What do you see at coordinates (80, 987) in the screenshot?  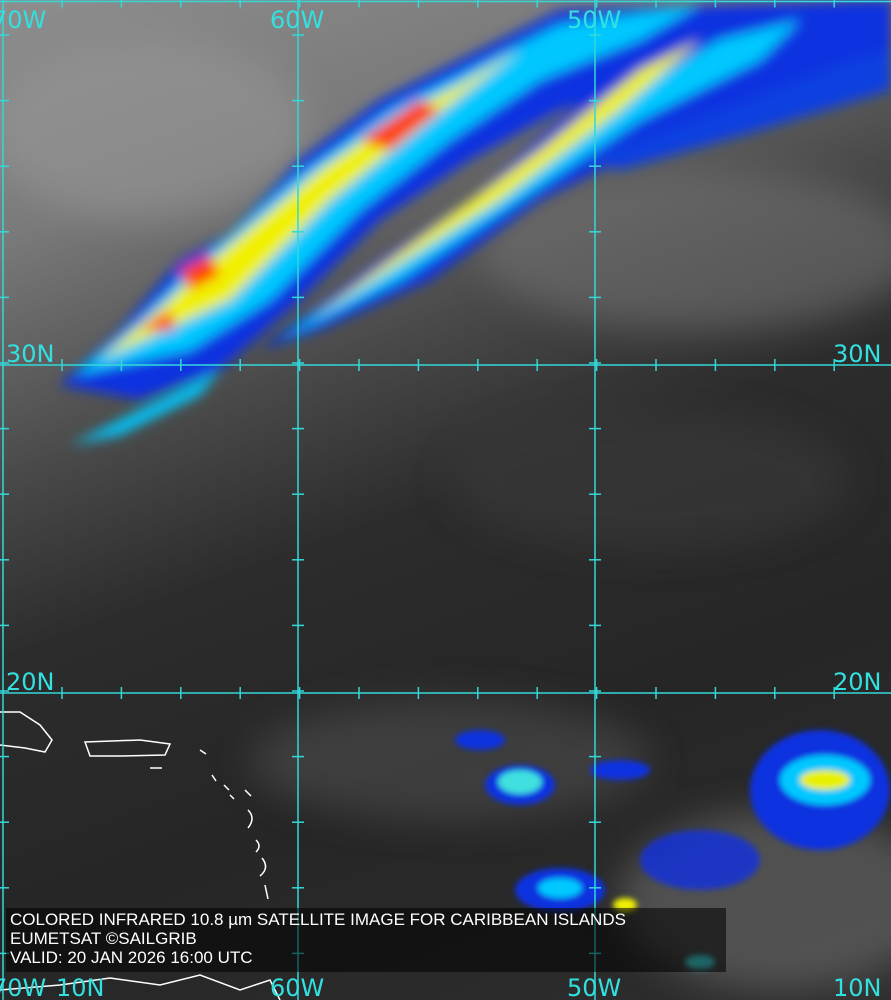 I see `lat-label-left-10n: 10N` at bounding box center [80, 987].